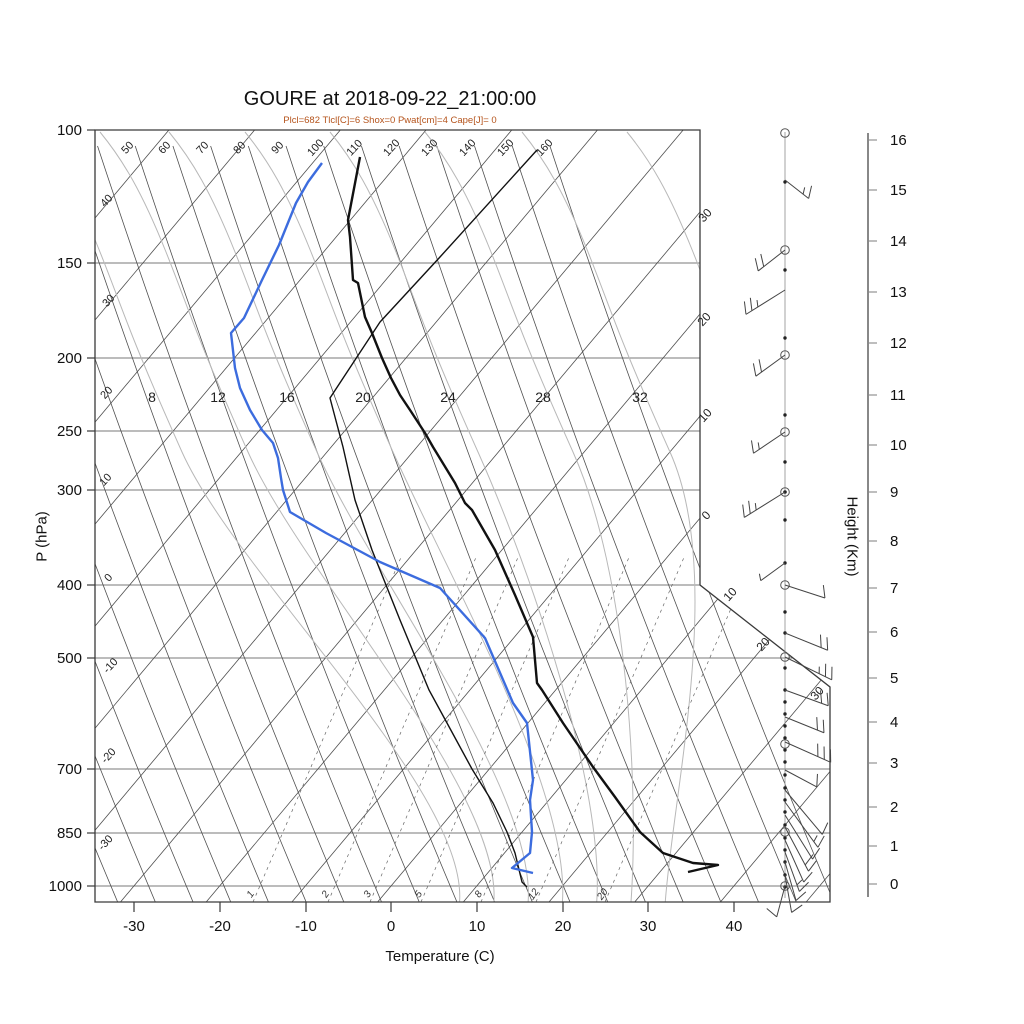 The width and height of the screenshot is (1024, 1024). Describe the element at coordinates (69, 431) in the screenshot. I see `svg-text: 250` at that location.